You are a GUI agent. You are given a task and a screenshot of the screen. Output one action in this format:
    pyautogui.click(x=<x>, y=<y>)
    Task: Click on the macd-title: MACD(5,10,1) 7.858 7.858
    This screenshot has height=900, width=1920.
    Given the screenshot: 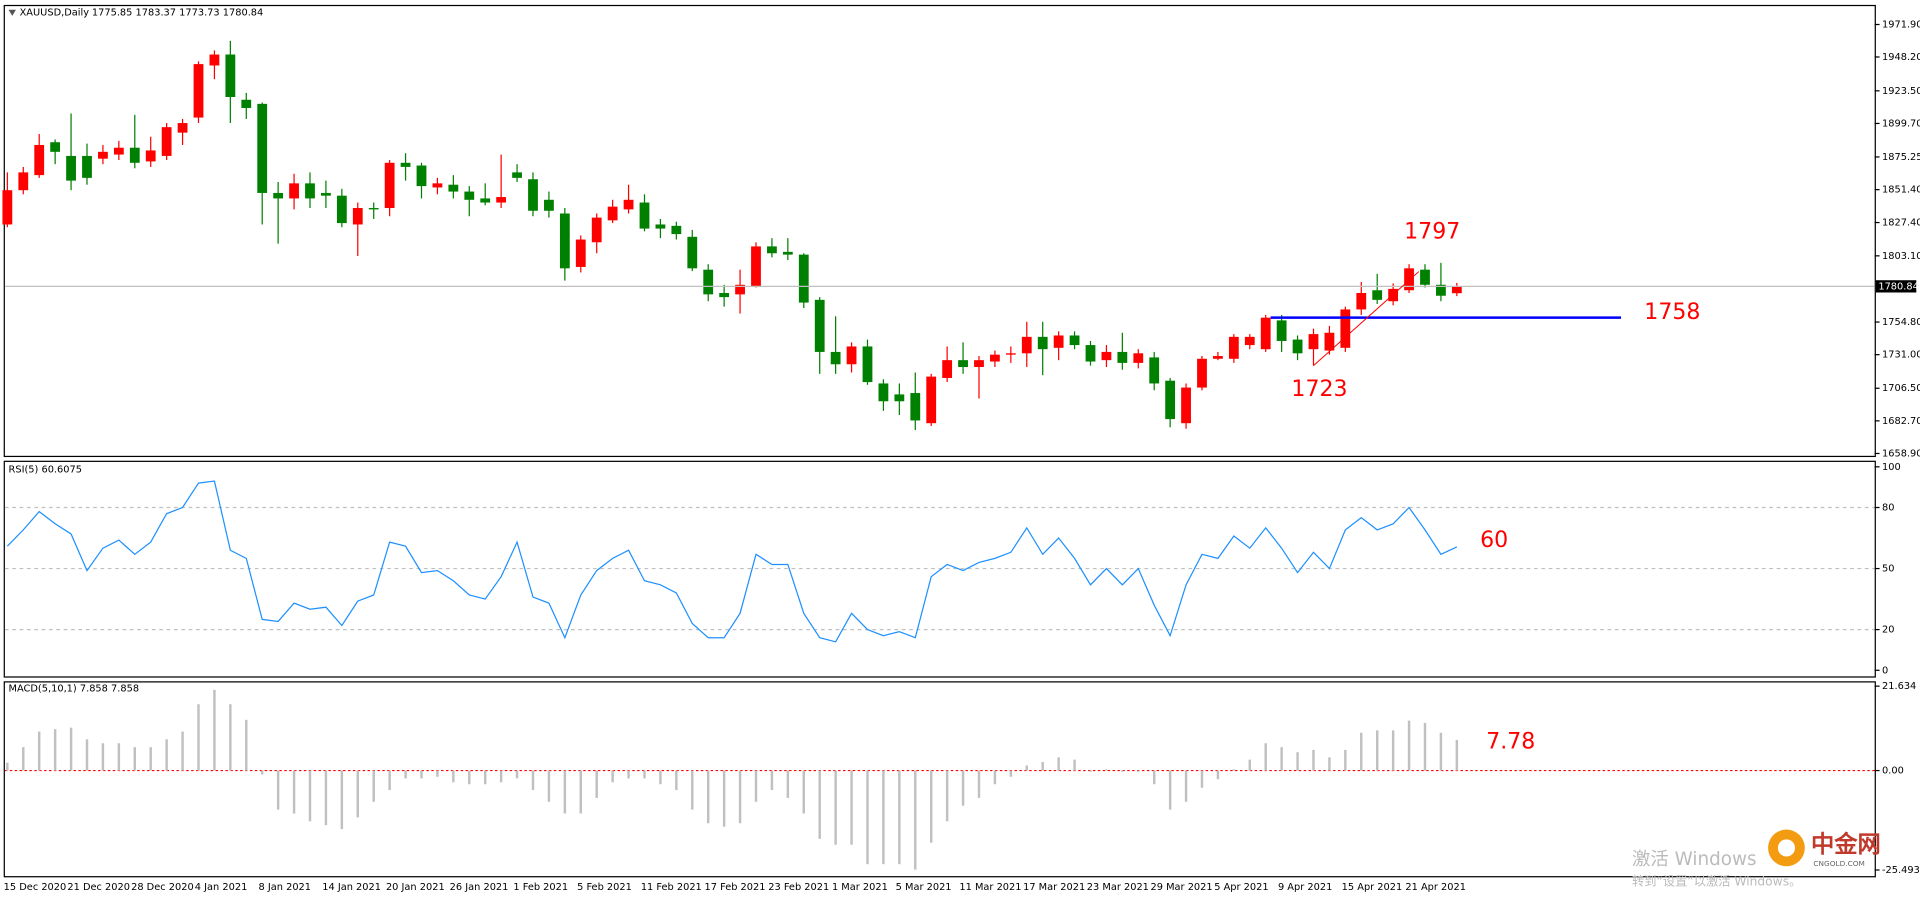 What is the action you would take?
    pyautogui.click(x=74, y=689)
    